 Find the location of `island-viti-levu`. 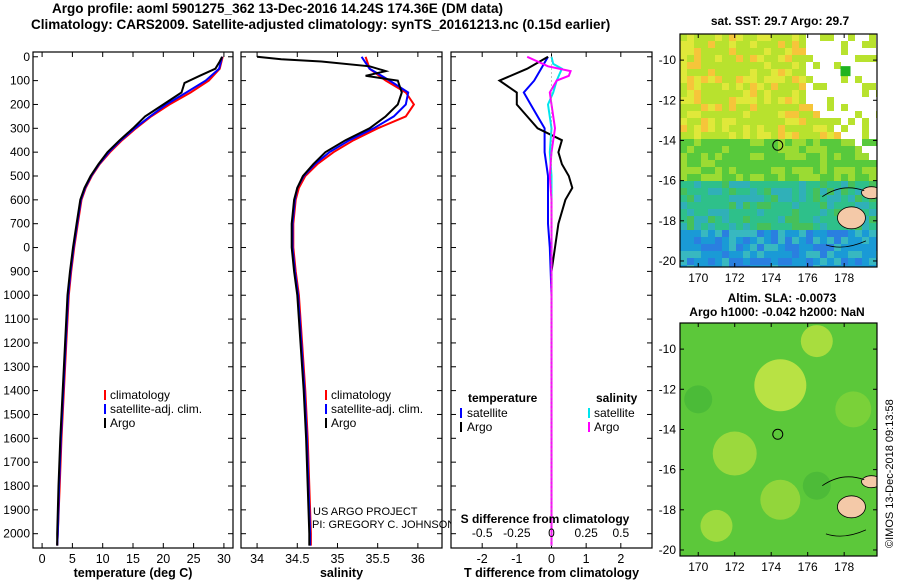

island-viti-levu is located at coordinates (851, 218).